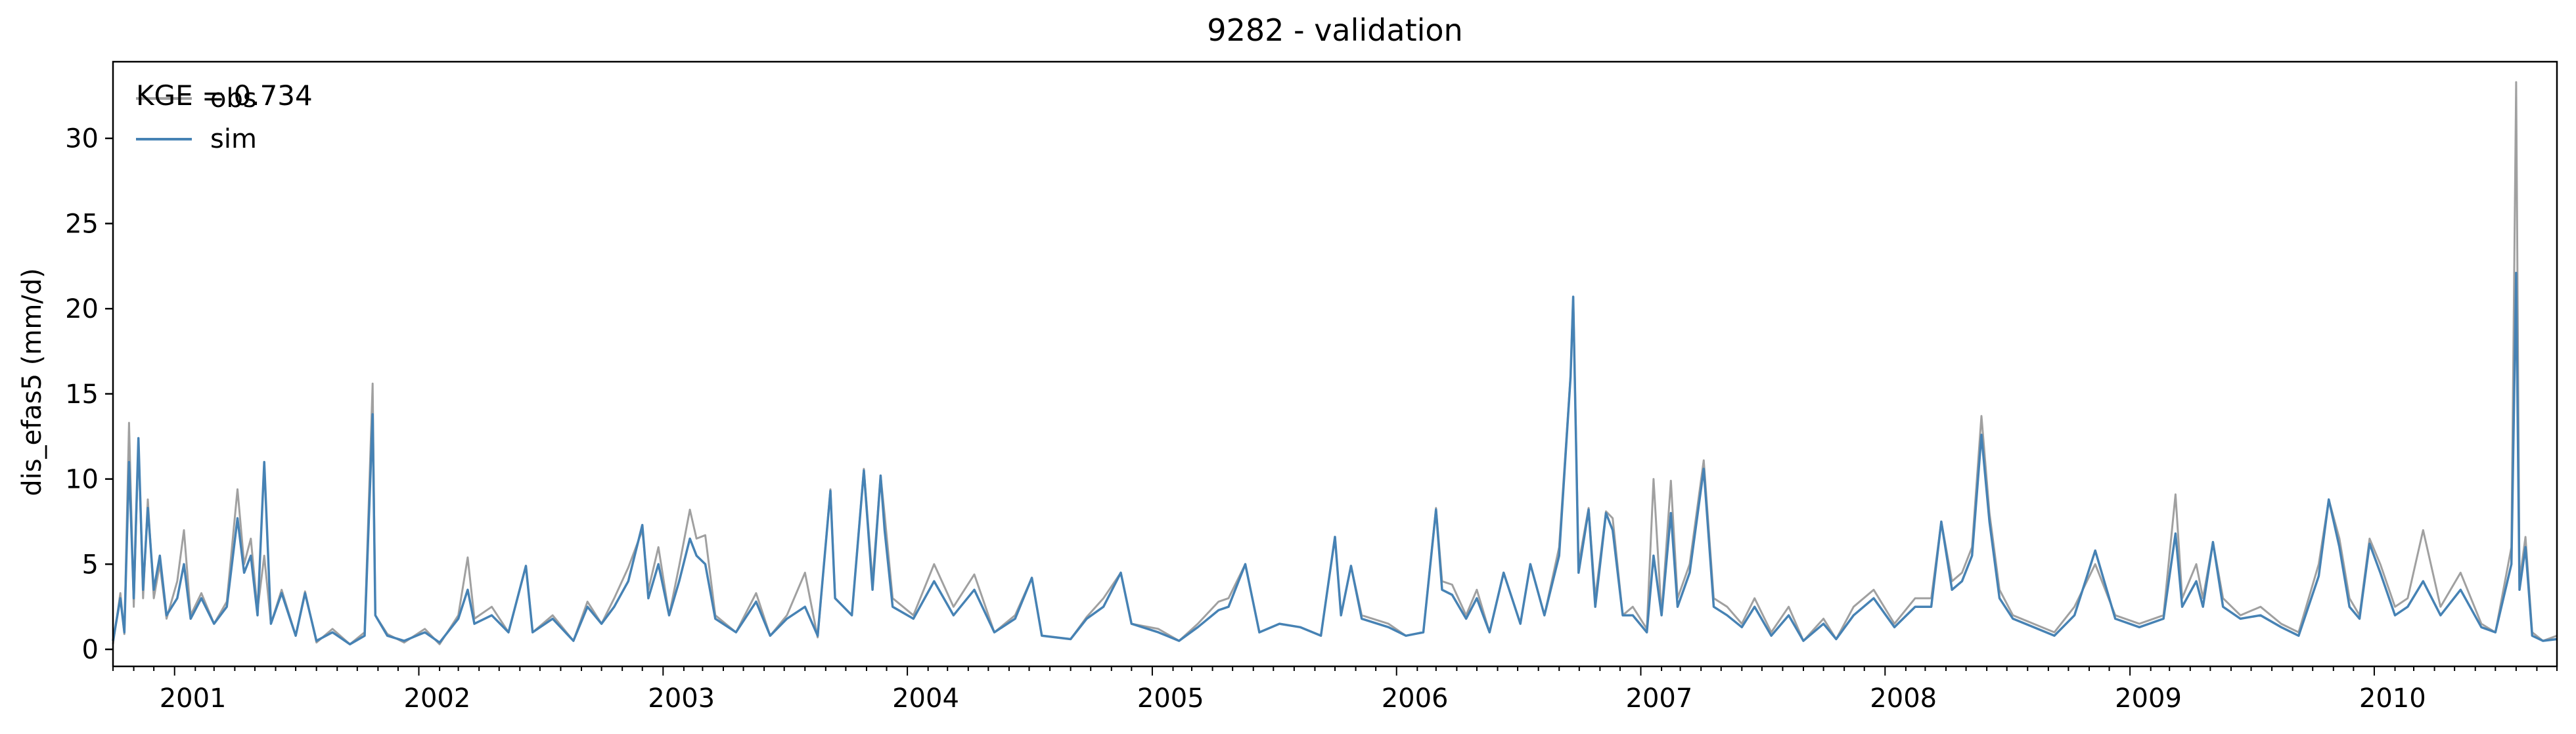  I want to click on y-tick-label: 0, so click(90, 650).